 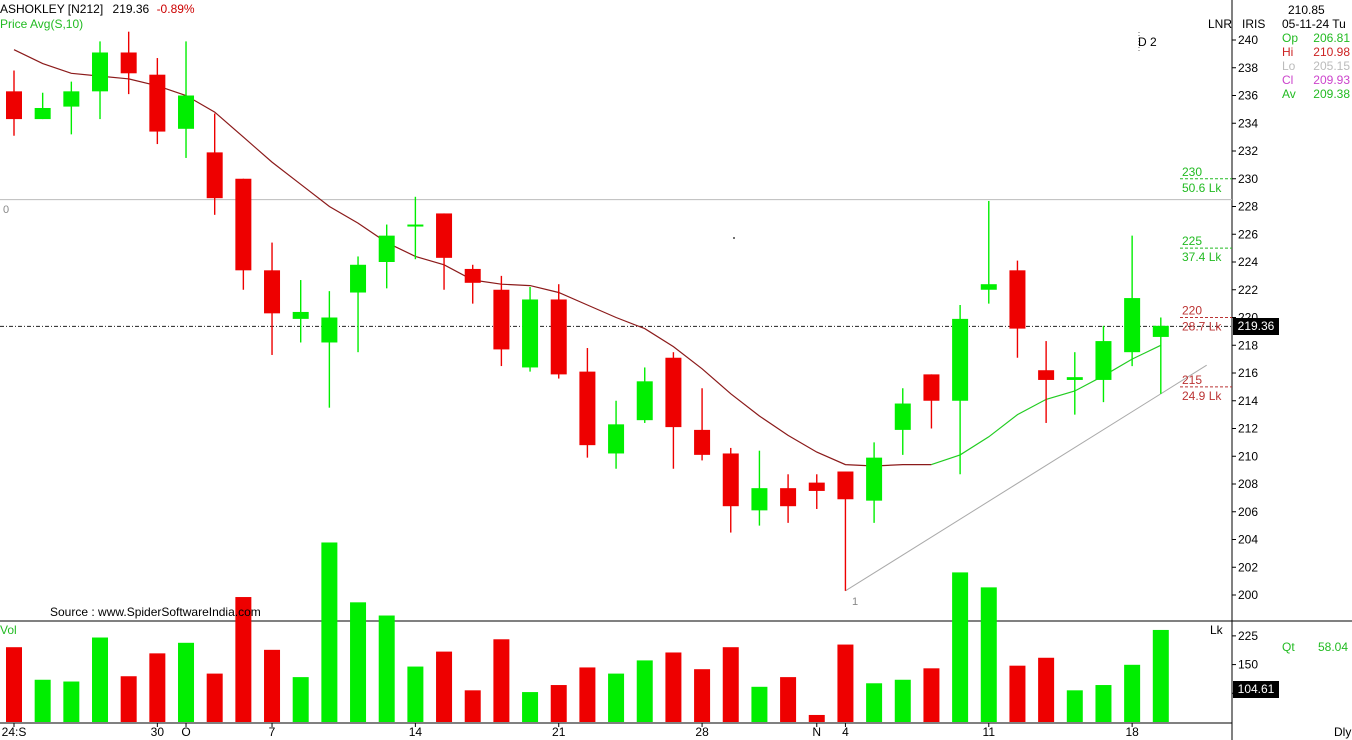 I want to click on ohlc-value: 209.93, so click(x=1331, y=80).